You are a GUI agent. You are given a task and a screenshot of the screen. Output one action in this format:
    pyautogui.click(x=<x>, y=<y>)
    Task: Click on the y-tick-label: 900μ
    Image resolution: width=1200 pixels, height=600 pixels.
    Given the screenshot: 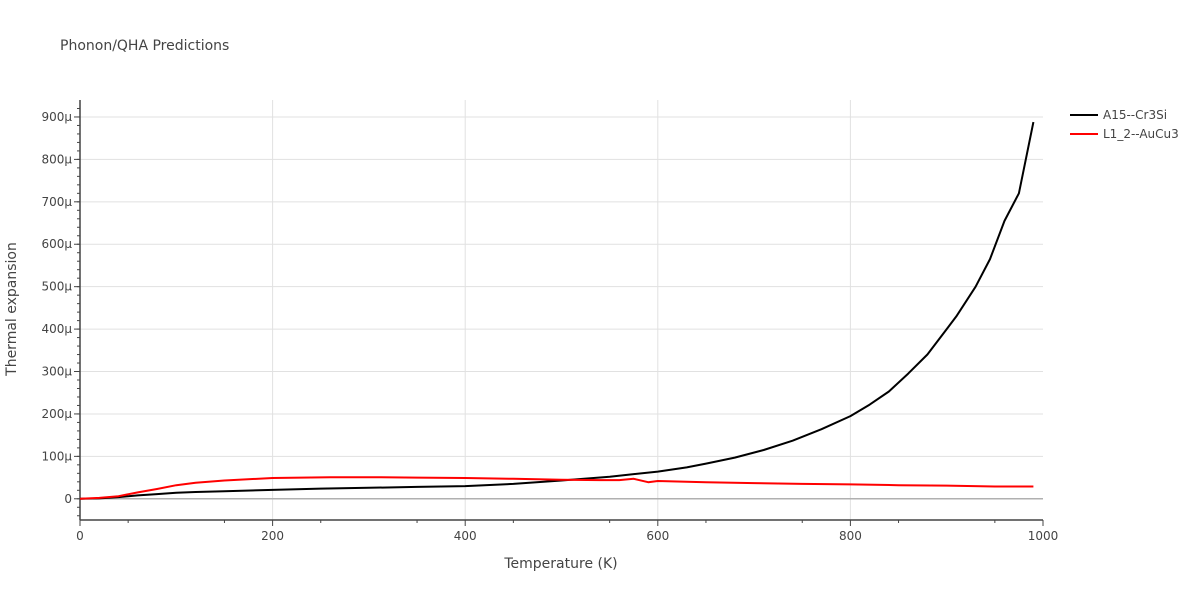 What is the action you would take?
    pyautogui.click(x=56, y=117)
    